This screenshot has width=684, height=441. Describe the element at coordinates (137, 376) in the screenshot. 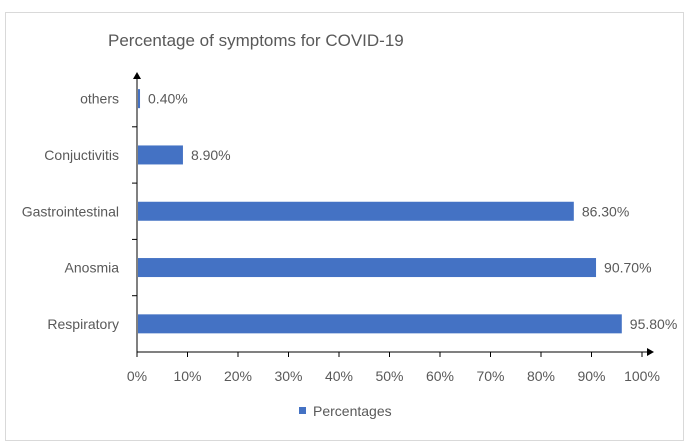

I see `x-tick-label: 0%` at that location.